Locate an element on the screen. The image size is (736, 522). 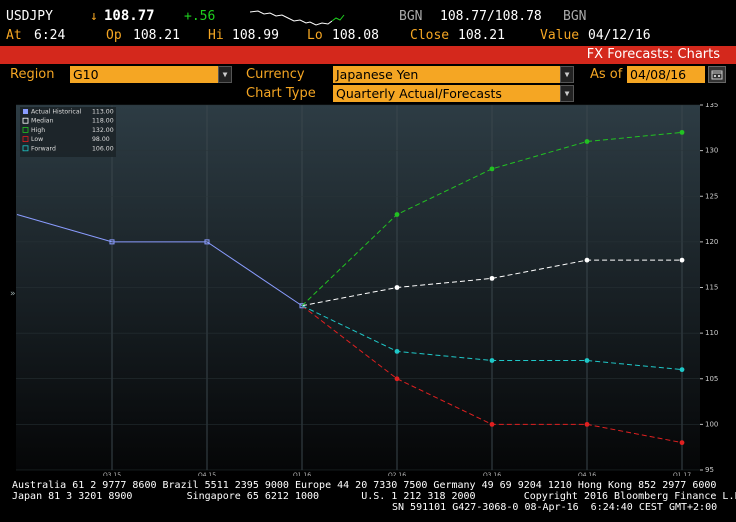
as-of-label: As of is located at coordinates (606, 74).